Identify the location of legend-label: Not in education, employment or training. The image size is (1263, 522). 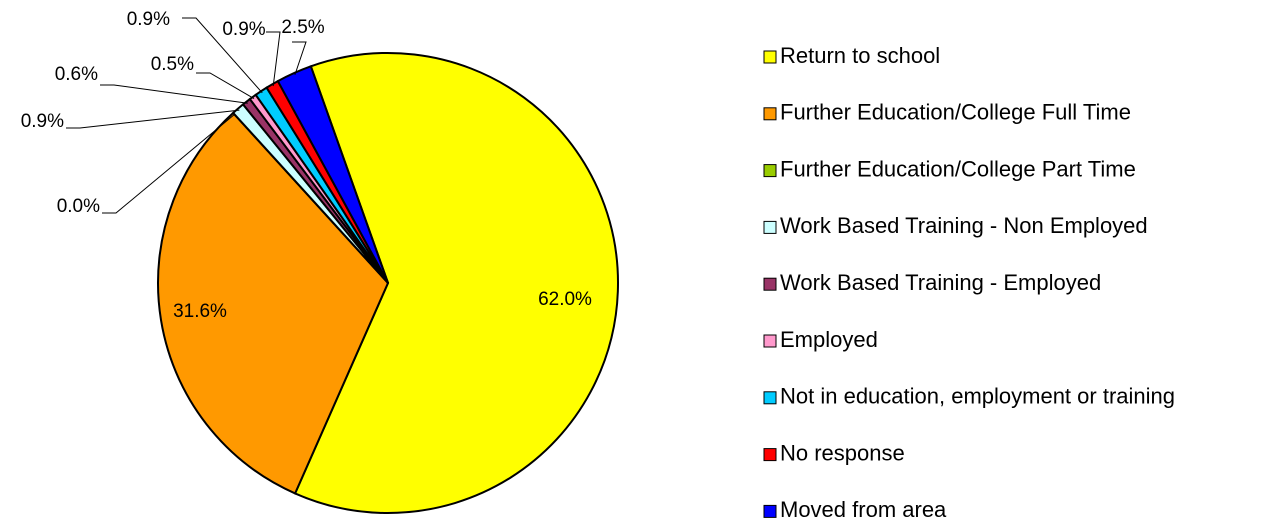
(977, 396).